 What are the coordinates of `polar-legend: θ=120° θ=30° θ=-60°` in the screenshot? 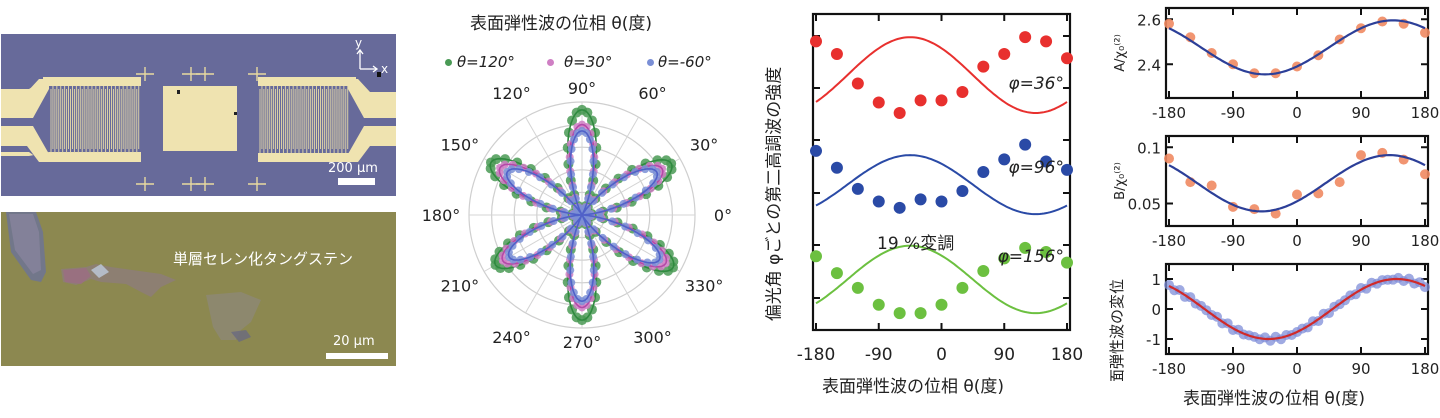 It's located at (595, 62).